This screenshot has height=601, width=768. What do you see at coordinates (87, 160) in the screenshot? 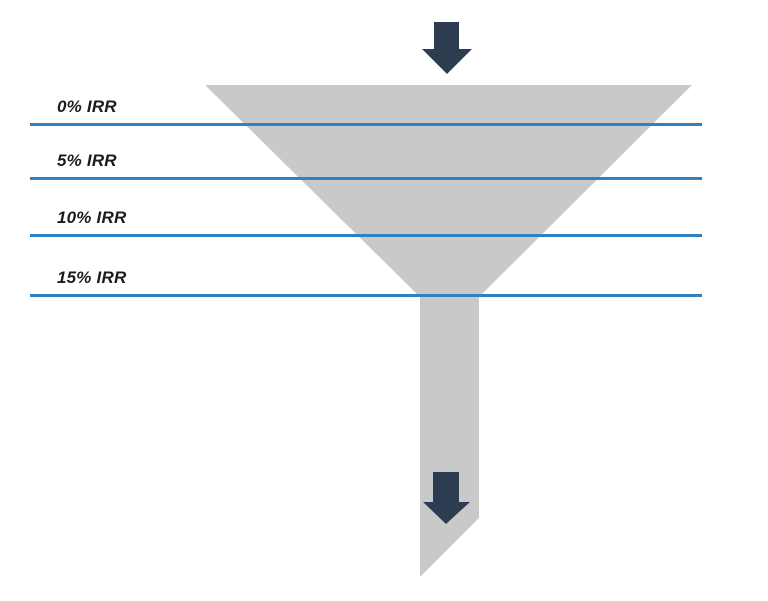
I see `irr-label: 5% IRR` at bounding box center [87, 160].